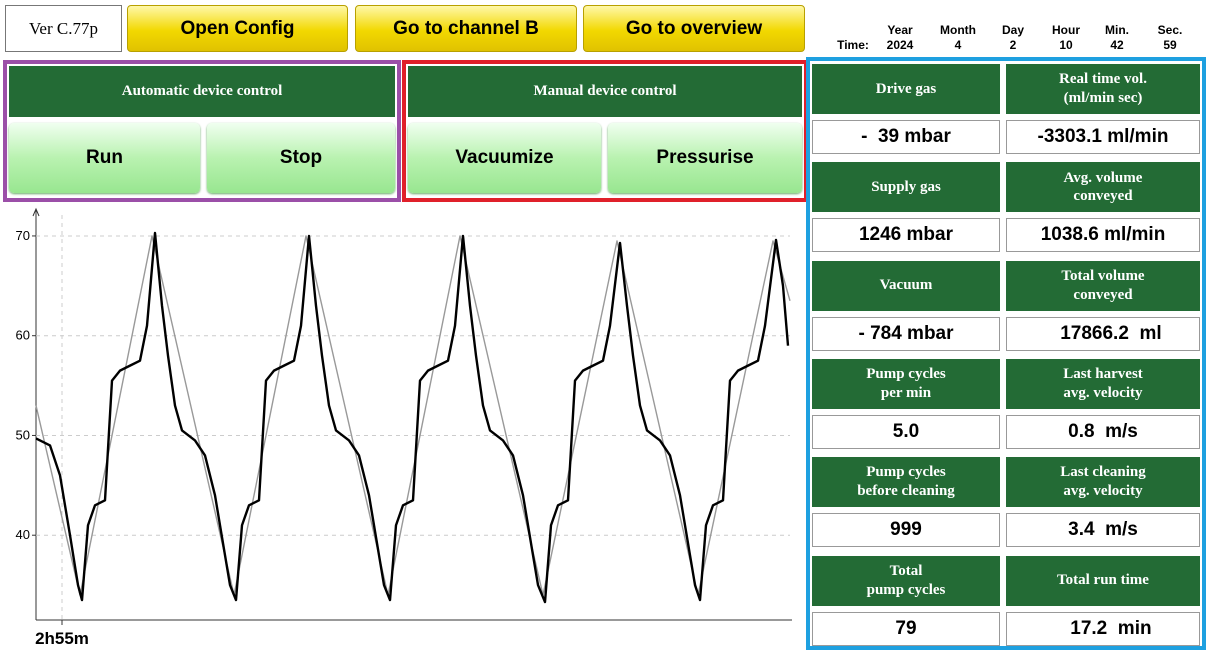 The height and width of the screenshot is (650, 1206). I want to click on reading-value: 79, so click(906, 628).